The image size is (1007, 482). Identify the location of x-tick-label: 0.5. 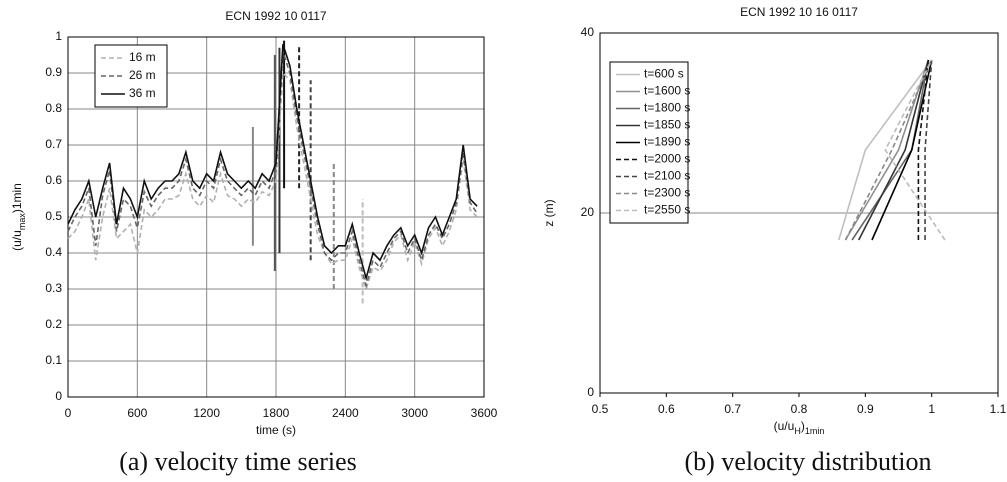
(600, 409).